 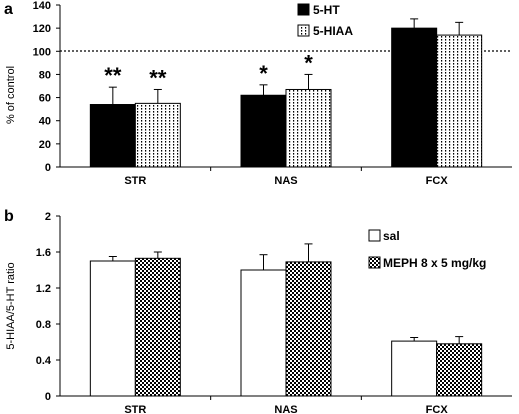 I want to click on panel-b-y-tick-label: 2, so click(x=48, y=217).